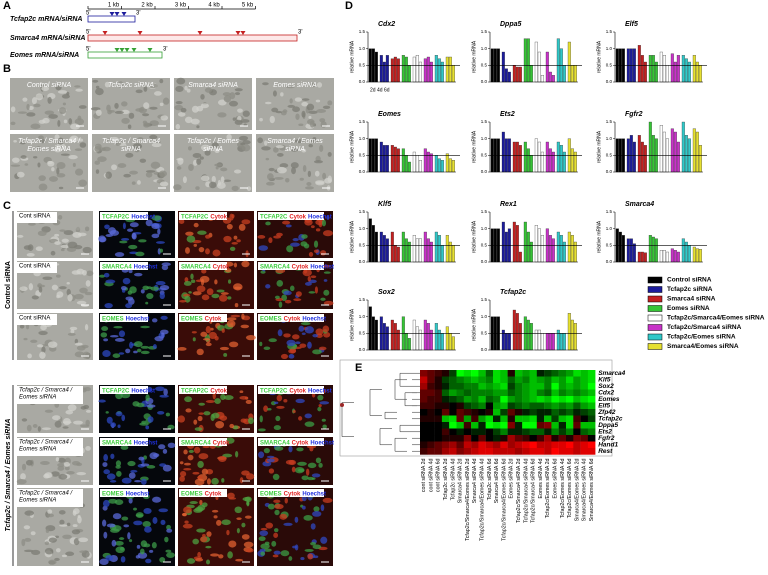  Describe the element at coordinates (203, 266) in the screenshot. I see `label-box` at that location.